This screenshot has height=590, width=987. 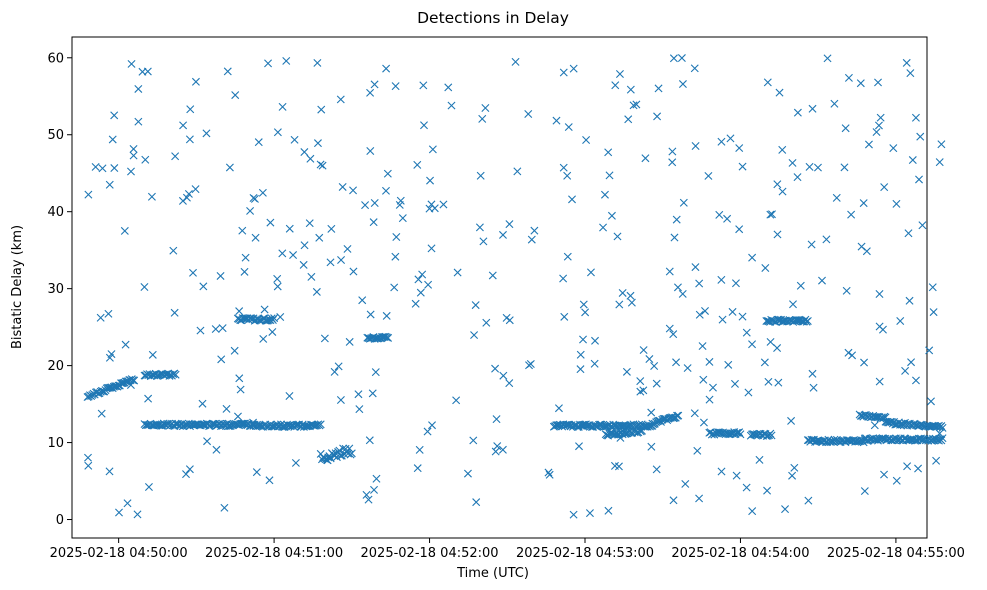 I want to click on y-tick-label: 0, so click(x=60, y=520).